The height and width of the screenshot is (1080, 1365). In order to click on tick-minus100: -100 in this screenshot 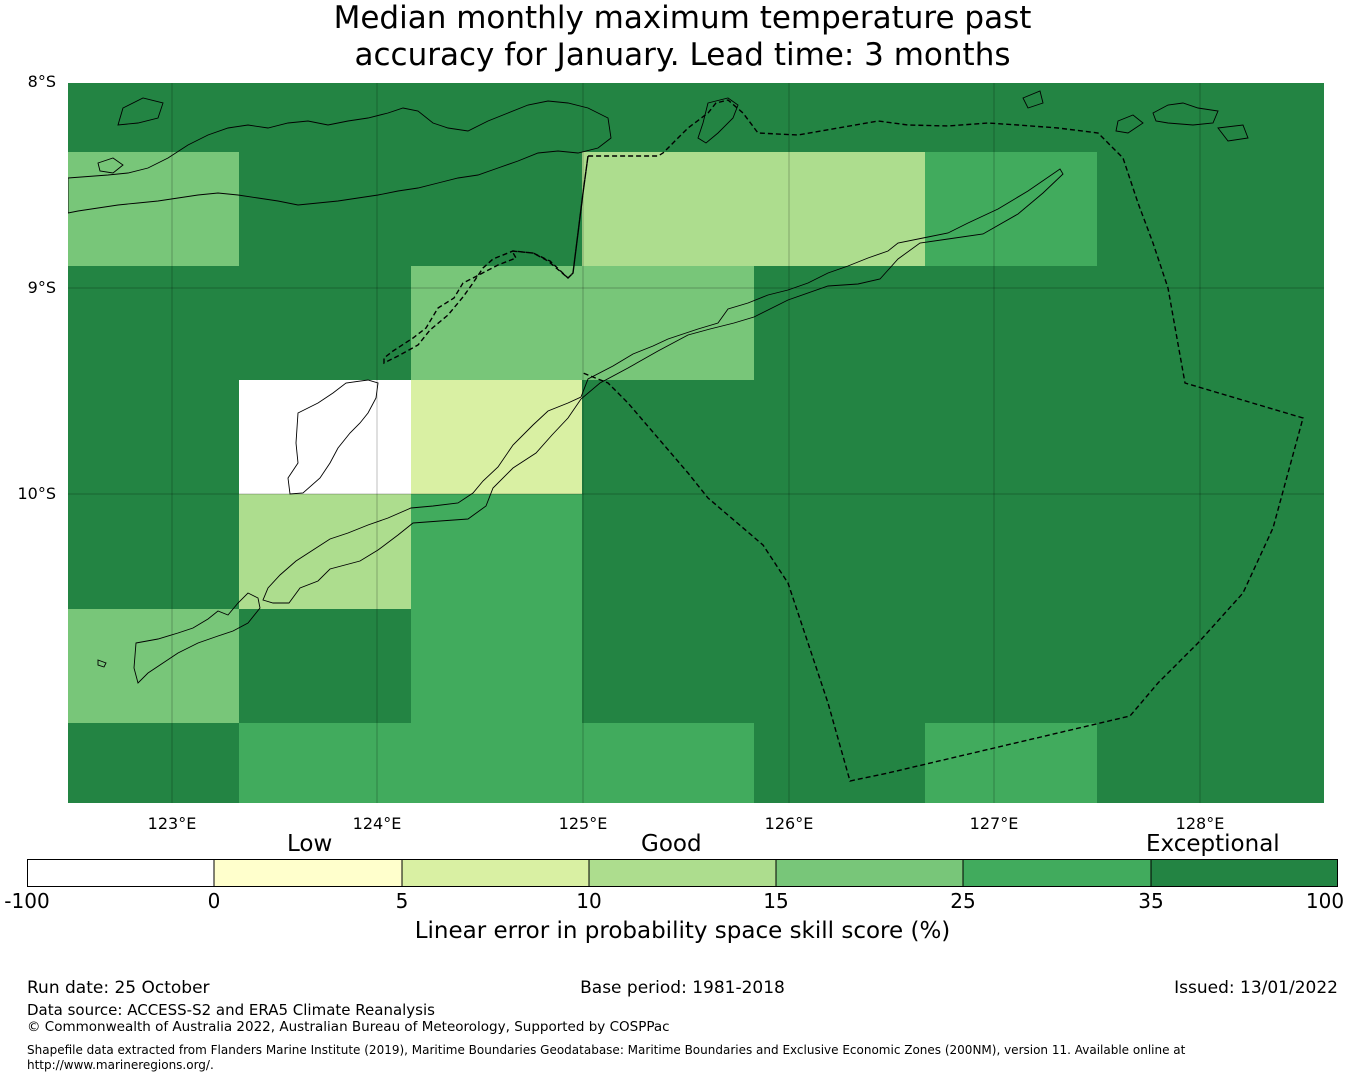, I will do `click(27, 901)`.